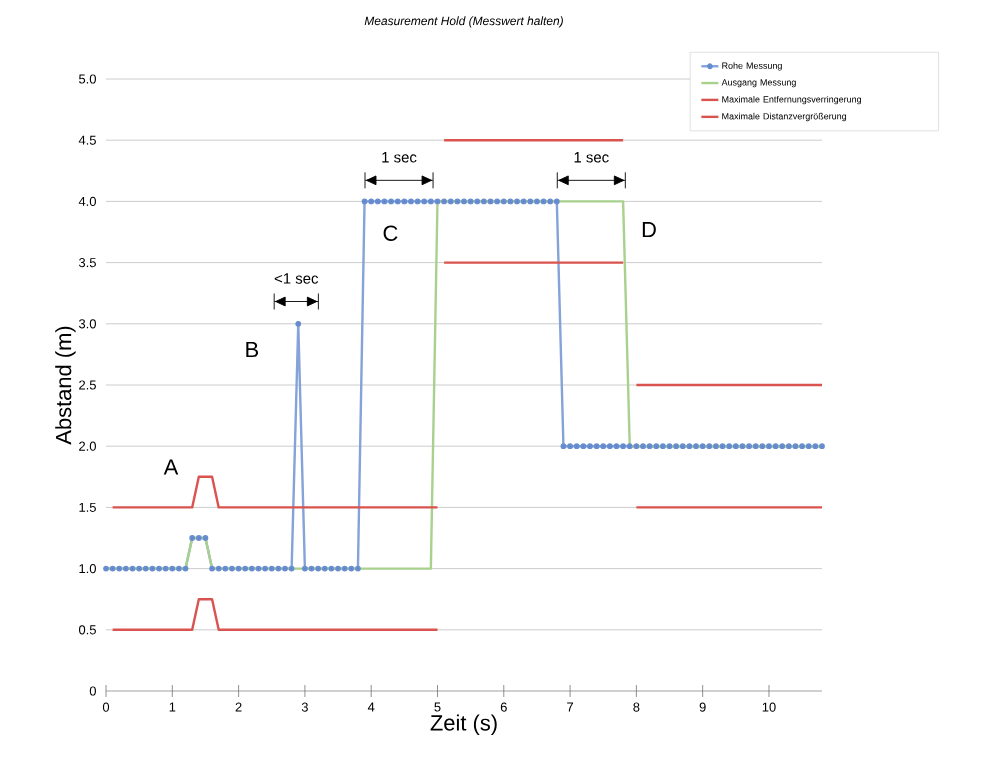 Image resolution: width=1008 pixels, height=778 pixels. What do you see at coordinates (769, 707) in the screenshot?
I see `x-tick-label: 10` at bounding box center [769, 707].